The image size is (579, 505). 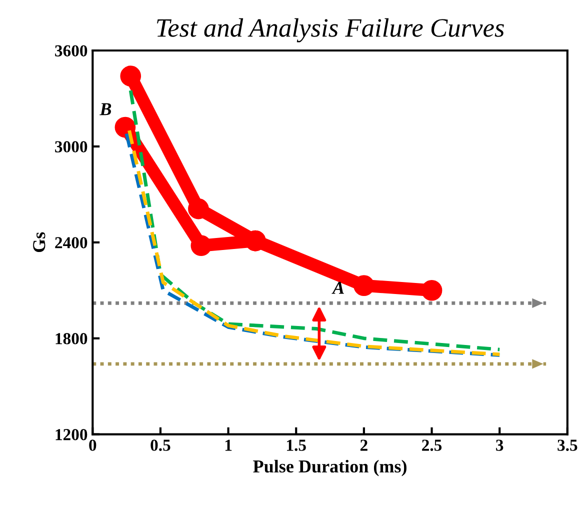 I want to click on annotation: B, so click(x=106, y=109).